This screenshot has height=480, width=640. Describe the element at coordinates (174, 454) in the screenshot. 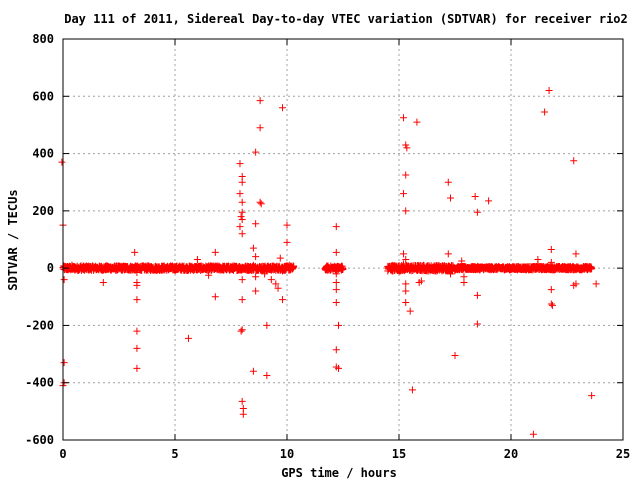

I see `x-tick-label: 5` at that location.